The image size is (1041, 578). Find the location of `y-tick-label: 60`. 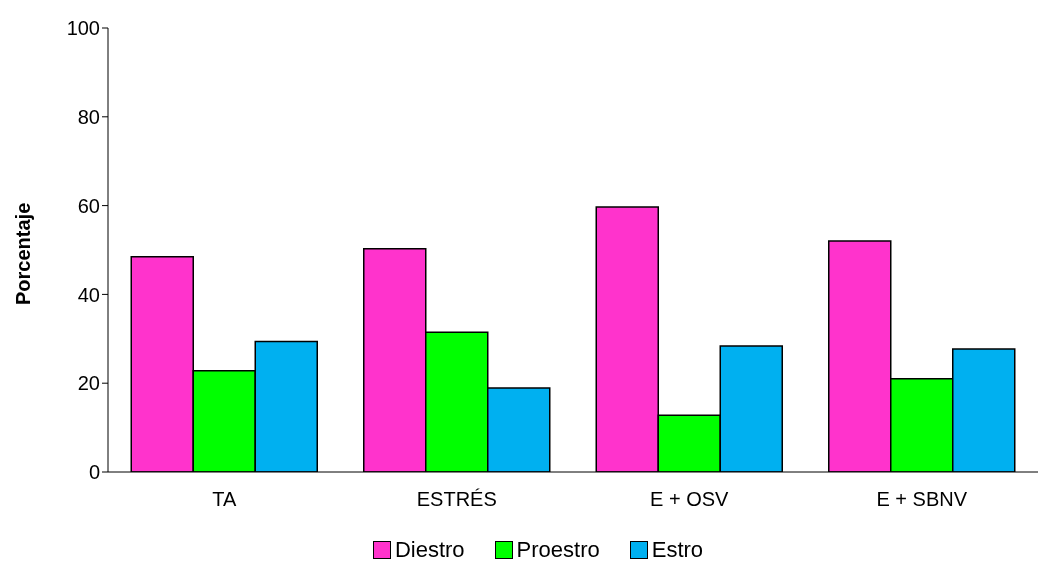

y-tick-label: 60 is located at coordinates (88, 205).